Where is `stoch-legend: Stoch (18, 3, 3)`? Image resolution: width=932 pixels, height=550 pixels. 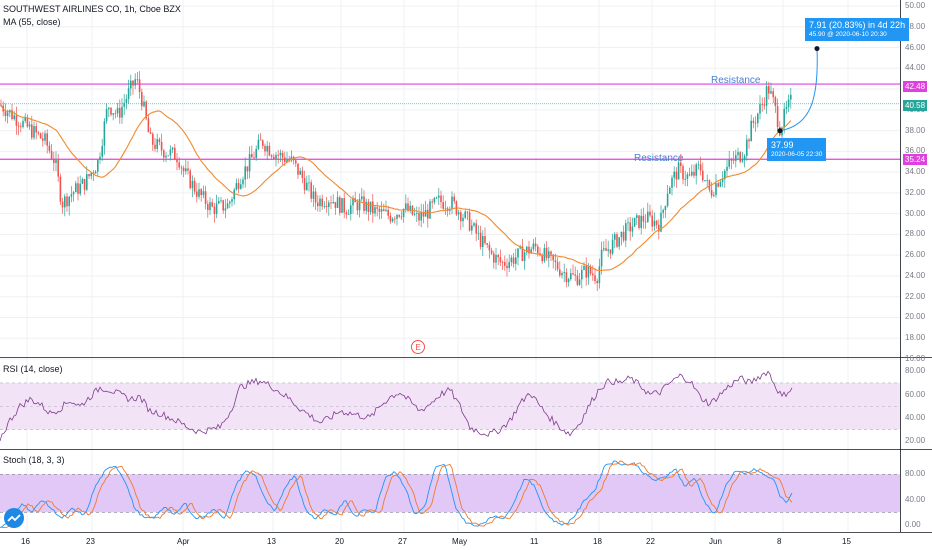
stoch-legend: Stoch (18, 3, 3) is located at coordinates (34, 460).